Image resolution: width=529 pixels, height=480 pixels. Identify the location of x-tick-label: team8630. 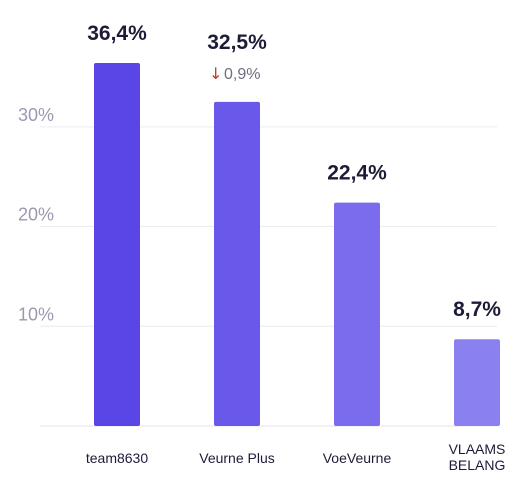
(117, 458).